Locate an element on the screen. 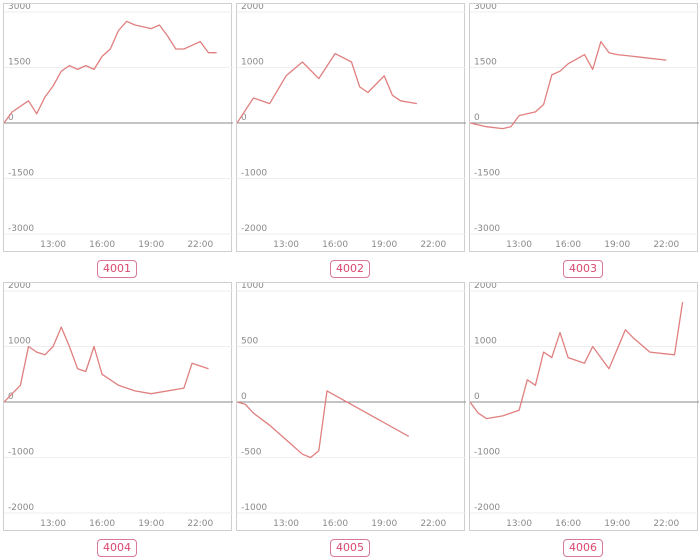 The height and width of the screenshot is (559, 700). chart-panel-4002: 2000 1000 0 -1000 -2000 13:00 16:00 19:00 22:00 is located at coordinates (351, 127).